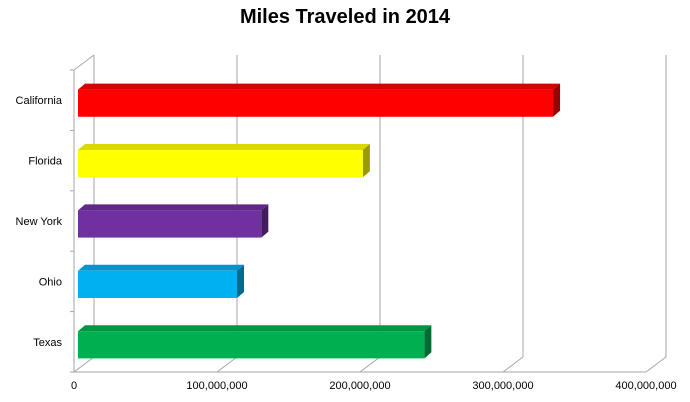  I want to click on x-tick-label: 300,000,000, so click(502, 386).